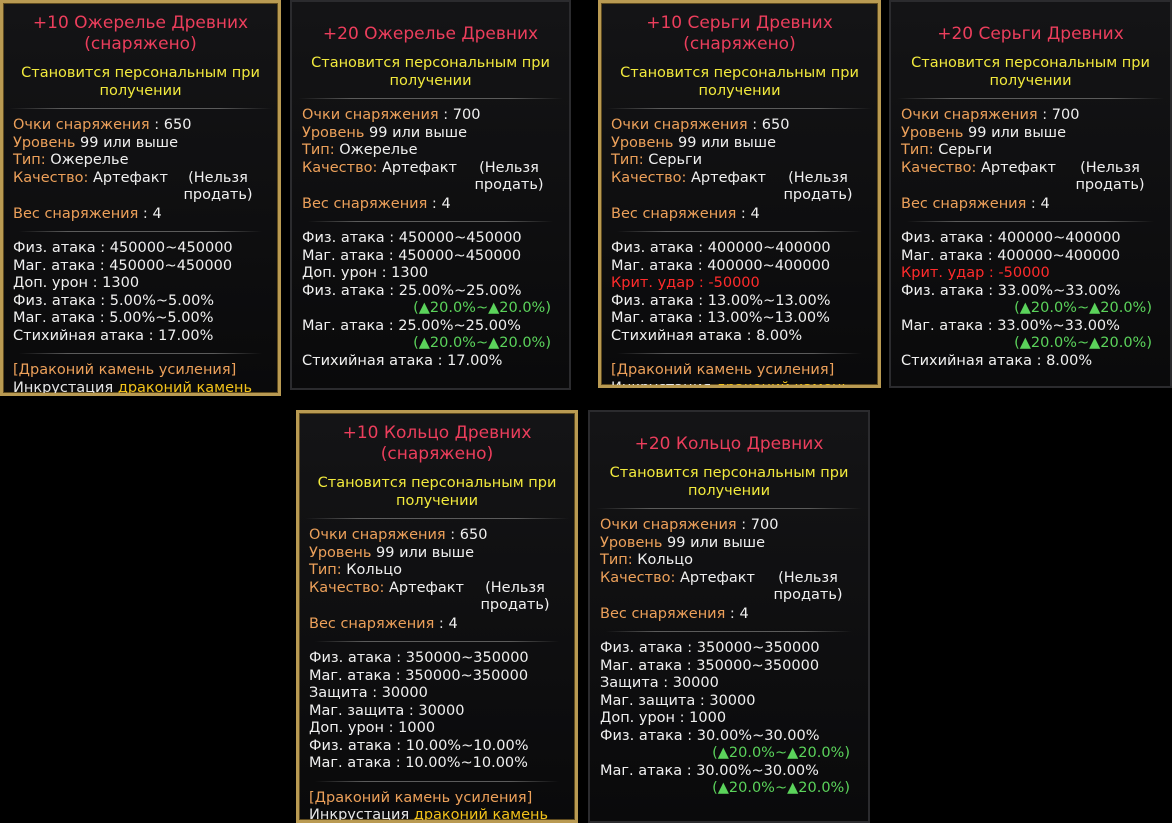 The width and height of the screenshot is (1172, 823). I want to click on stat-line: Маг. атака : 5.00%~5.00%, so click(113, 318).